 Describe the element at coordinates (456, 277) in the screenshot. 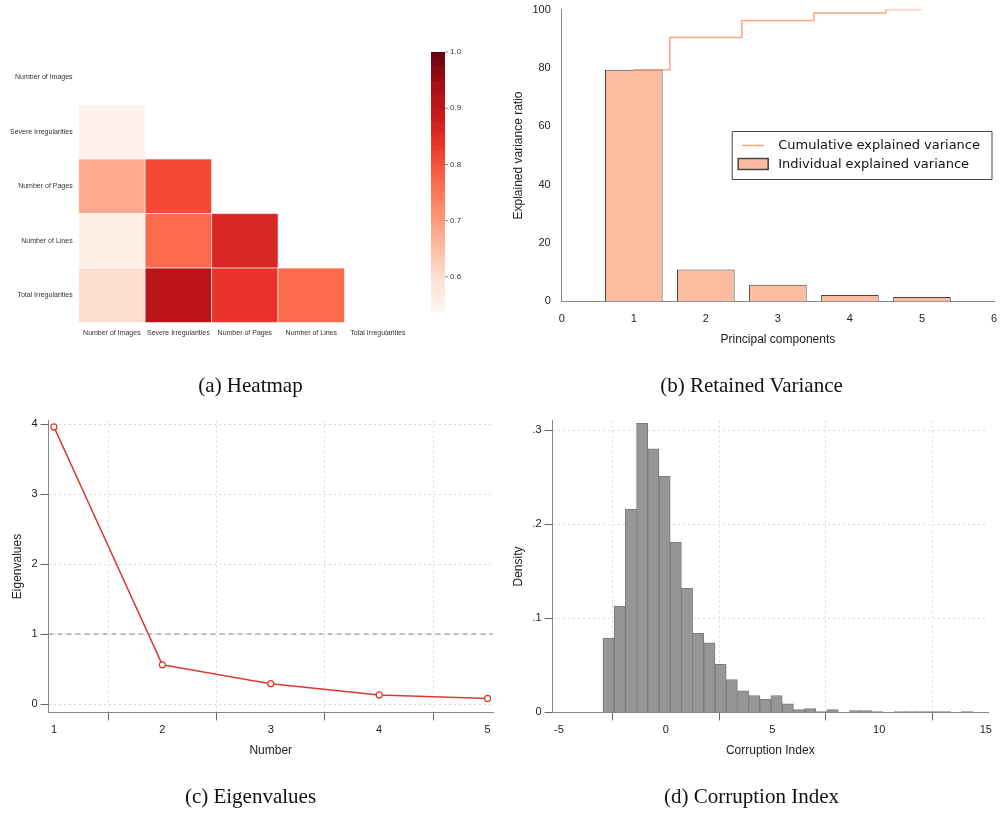

I see `color-bar-label: 0.6` at that location.